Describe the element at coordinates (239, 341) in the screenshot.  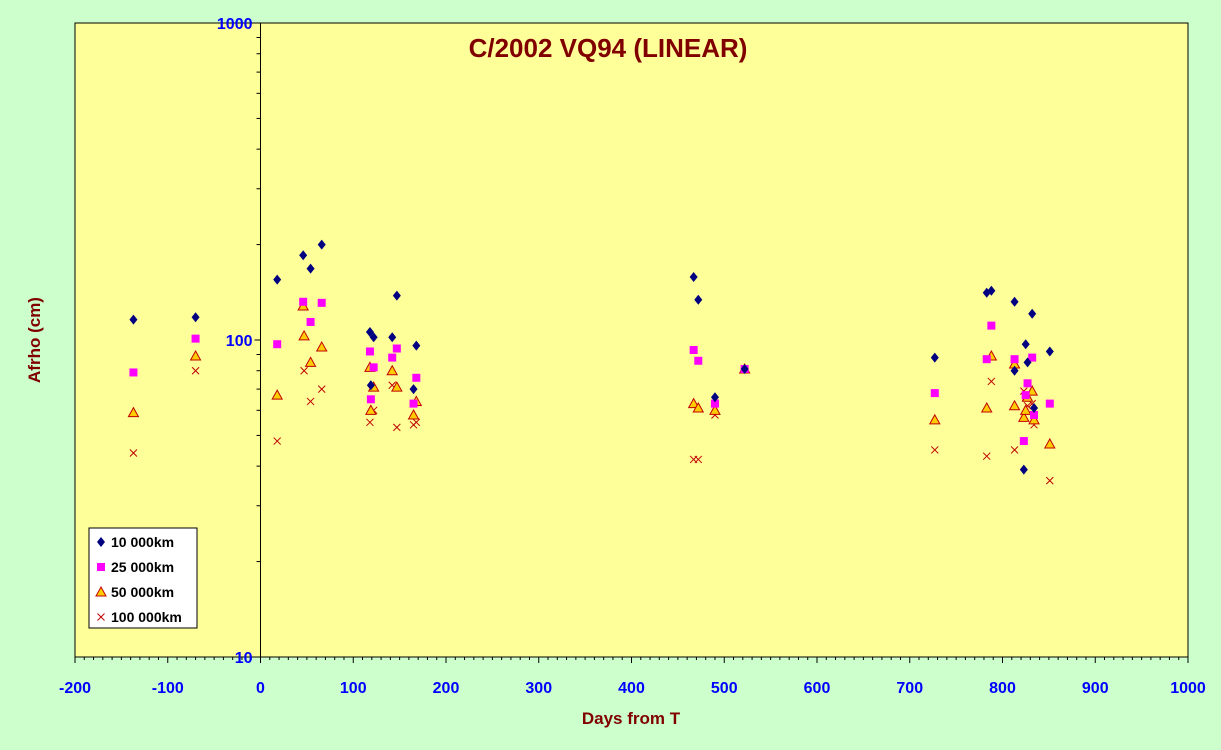
I see `y-tick-label: 100` at that location.